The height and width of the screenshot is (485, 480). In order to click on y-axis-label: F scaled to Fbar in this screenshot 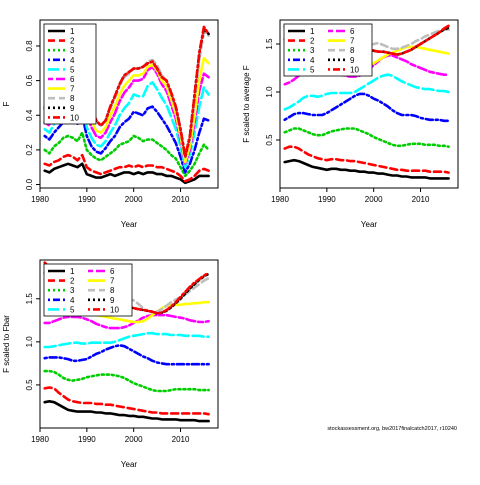, I will do `click(6, 344)`.